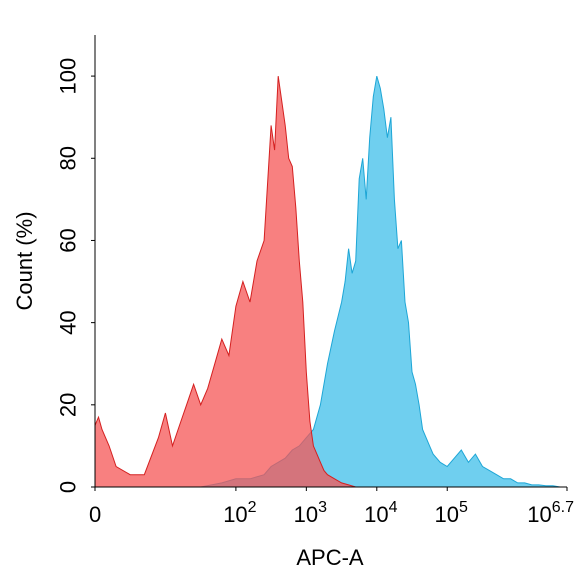  Describe the element at coordinates (68, 405) in the screenshot. I see `y-tick-label: 20` at that location.